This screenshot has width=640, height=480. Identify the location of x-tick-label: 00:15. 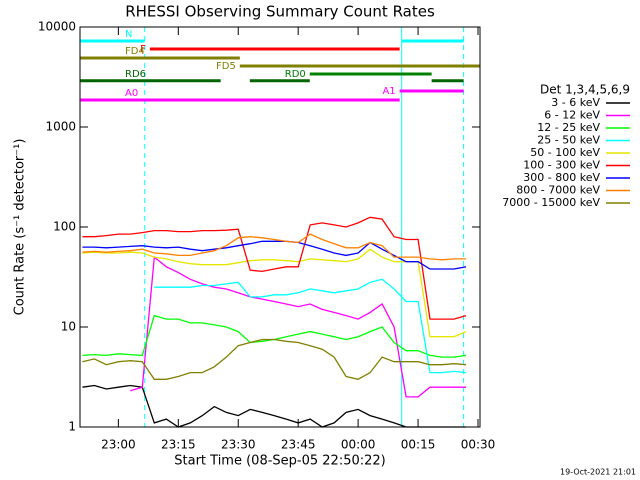
(418, 445).